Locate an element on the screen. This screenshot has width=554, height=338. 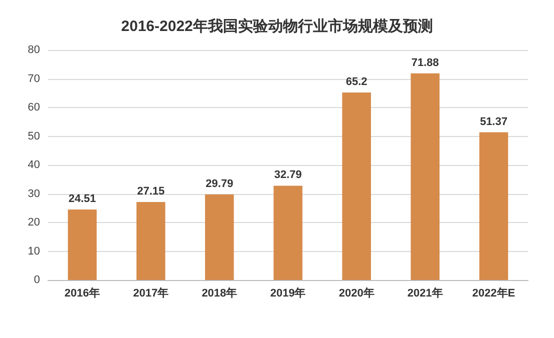
data-label: 51.37 is located at coordinates (494, 122).